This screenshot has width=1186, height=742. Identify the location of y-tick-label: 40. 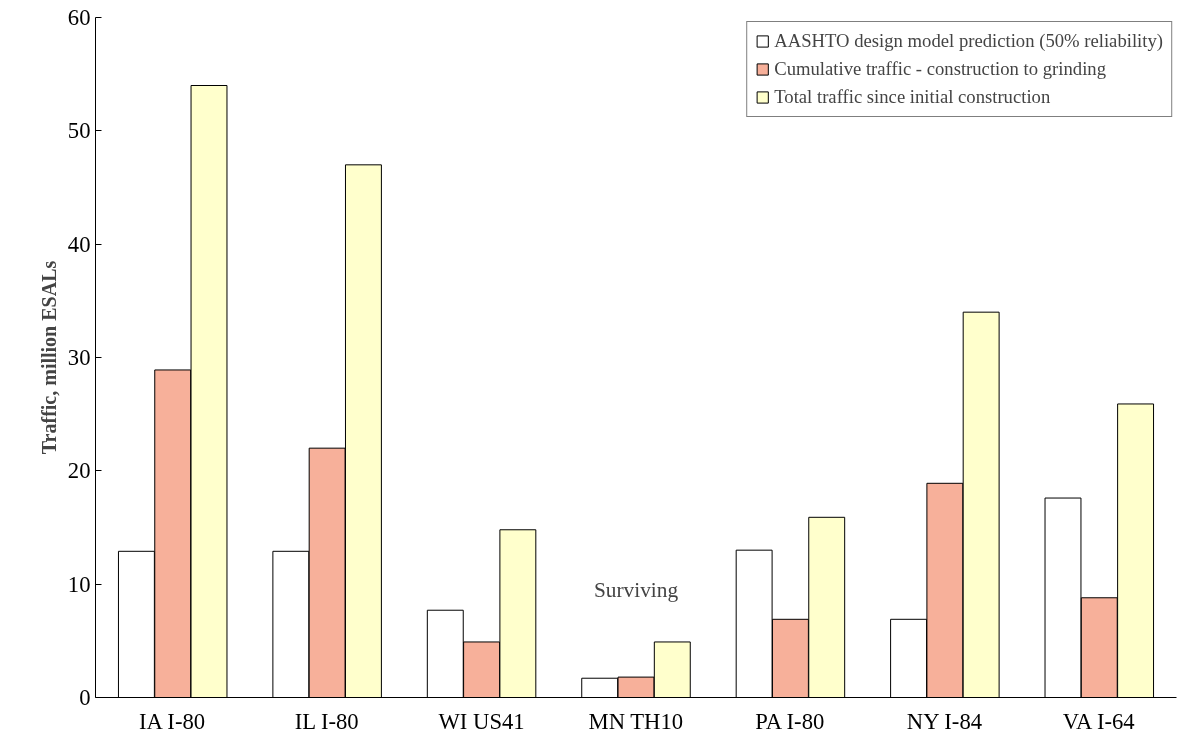
(79, 244).